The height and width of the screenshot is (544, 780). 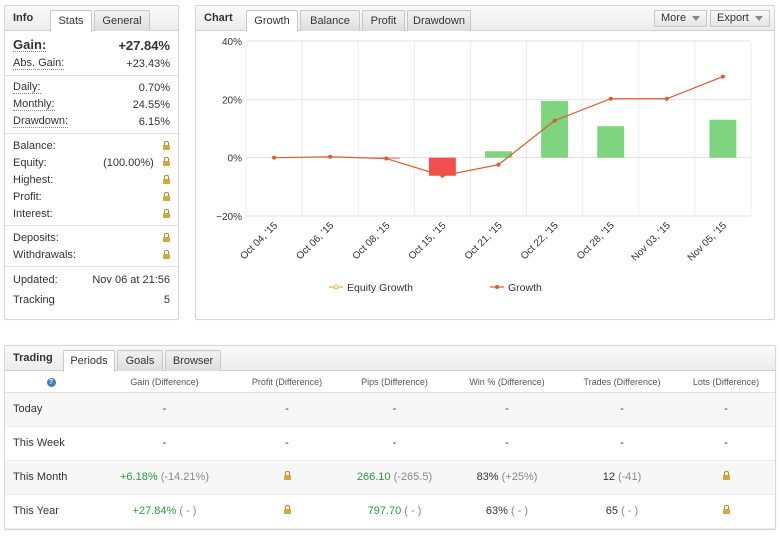 I want to click on abs-gain-label: Abs. Gain:, so click(x=39, y=63).